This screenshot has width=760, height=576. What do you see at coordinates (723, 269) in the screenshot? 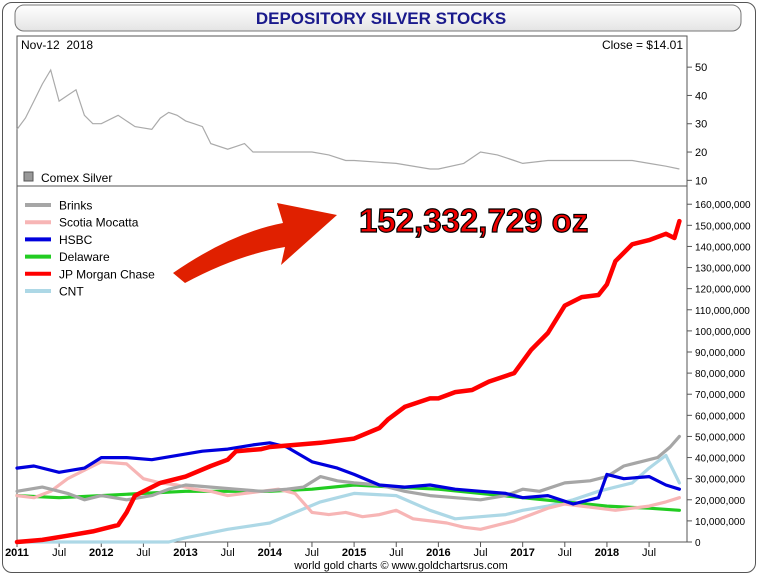
I see `stocks-y-tick-label: 130,000,000` at bounding box center [723, 269].